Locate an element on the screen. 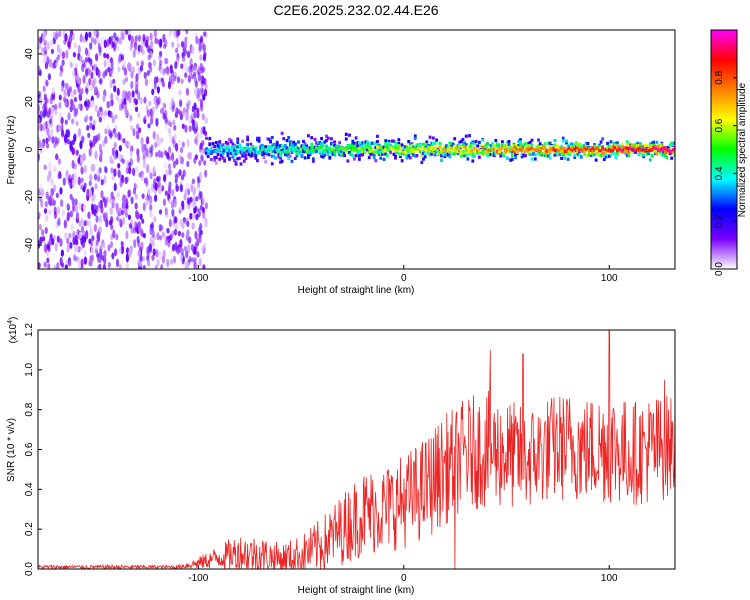 This screenshot has height=600, width=750. x-tick-label: 100 is located at coordinates (609, 578).